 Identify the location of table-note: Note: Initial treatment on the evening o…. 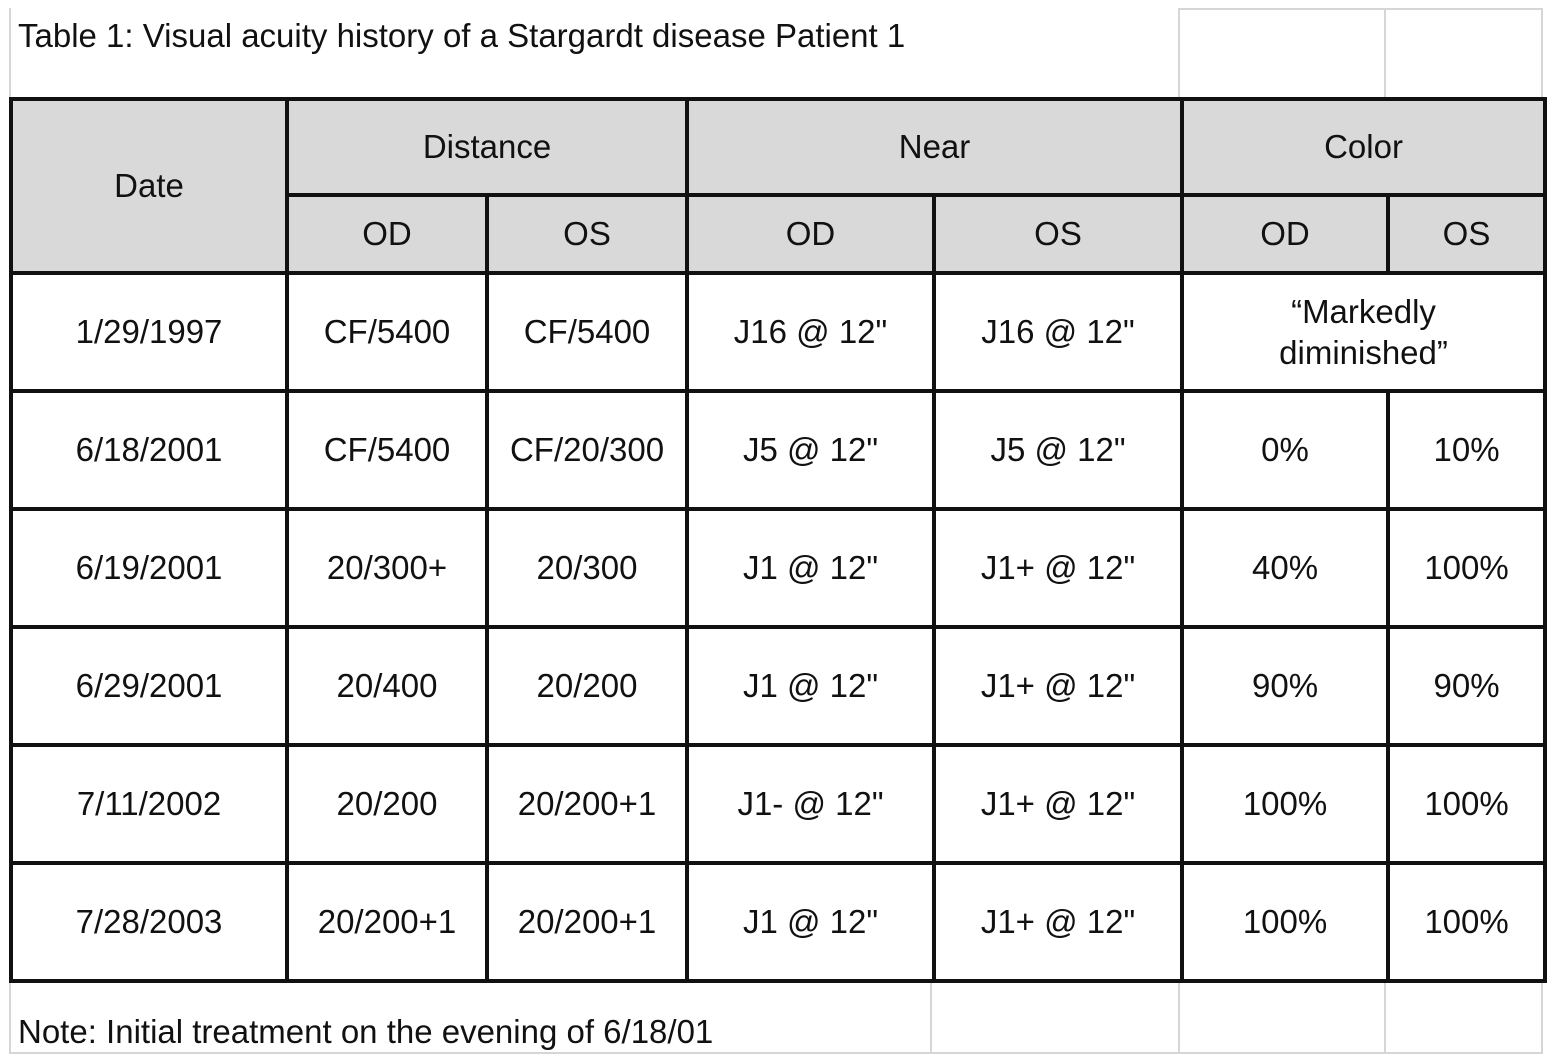
(366, 1031).